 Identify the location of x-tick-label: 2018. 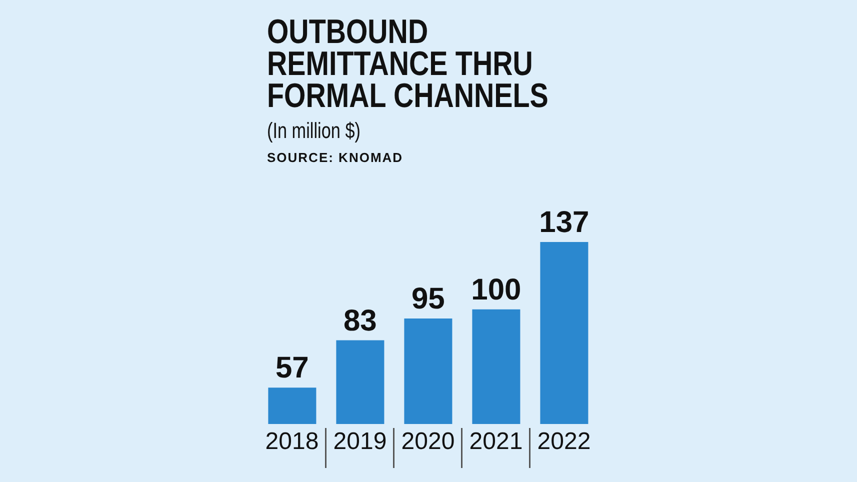
(292, 442).